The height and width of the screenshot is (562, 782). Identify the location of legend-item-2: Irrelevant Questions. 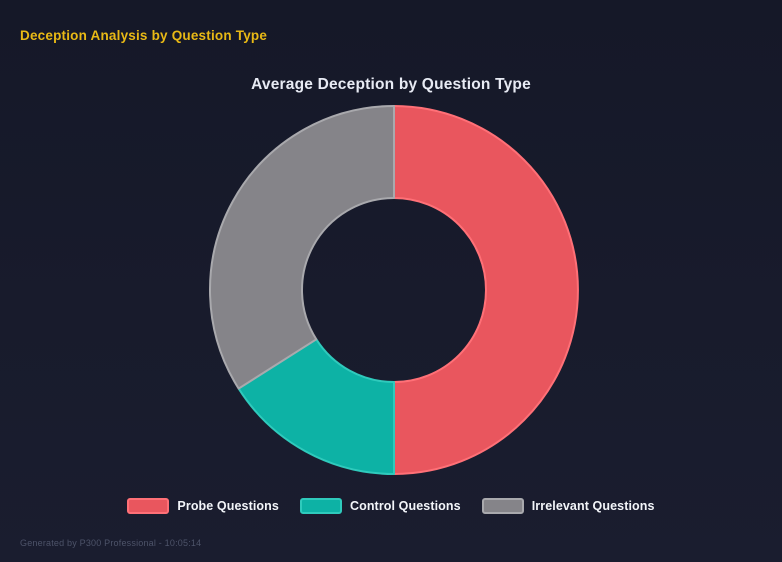
(568, 506).